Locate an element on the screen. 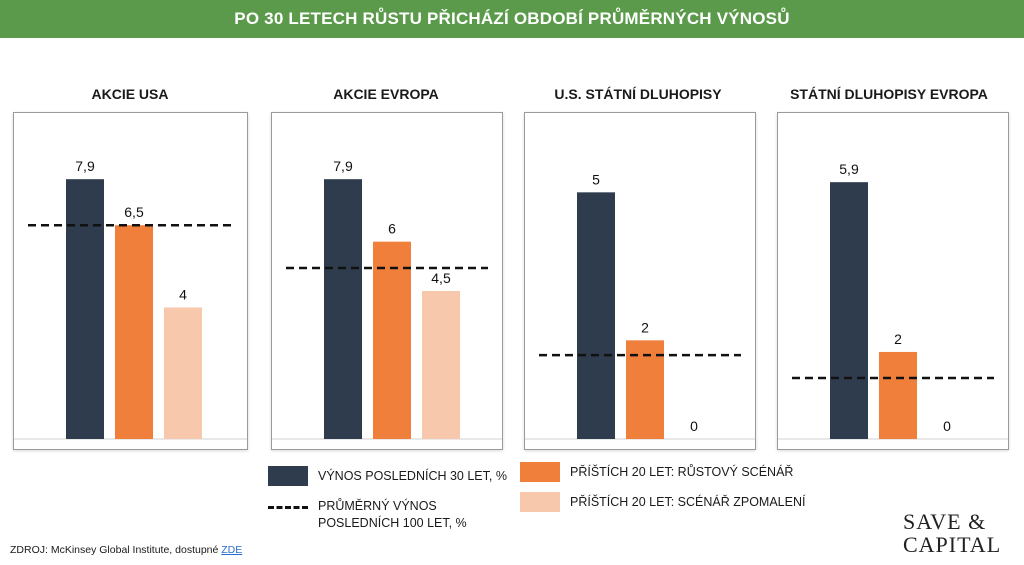  panel-title-akcie-usa: AKCIE USA is located at coordinates (130, 94).